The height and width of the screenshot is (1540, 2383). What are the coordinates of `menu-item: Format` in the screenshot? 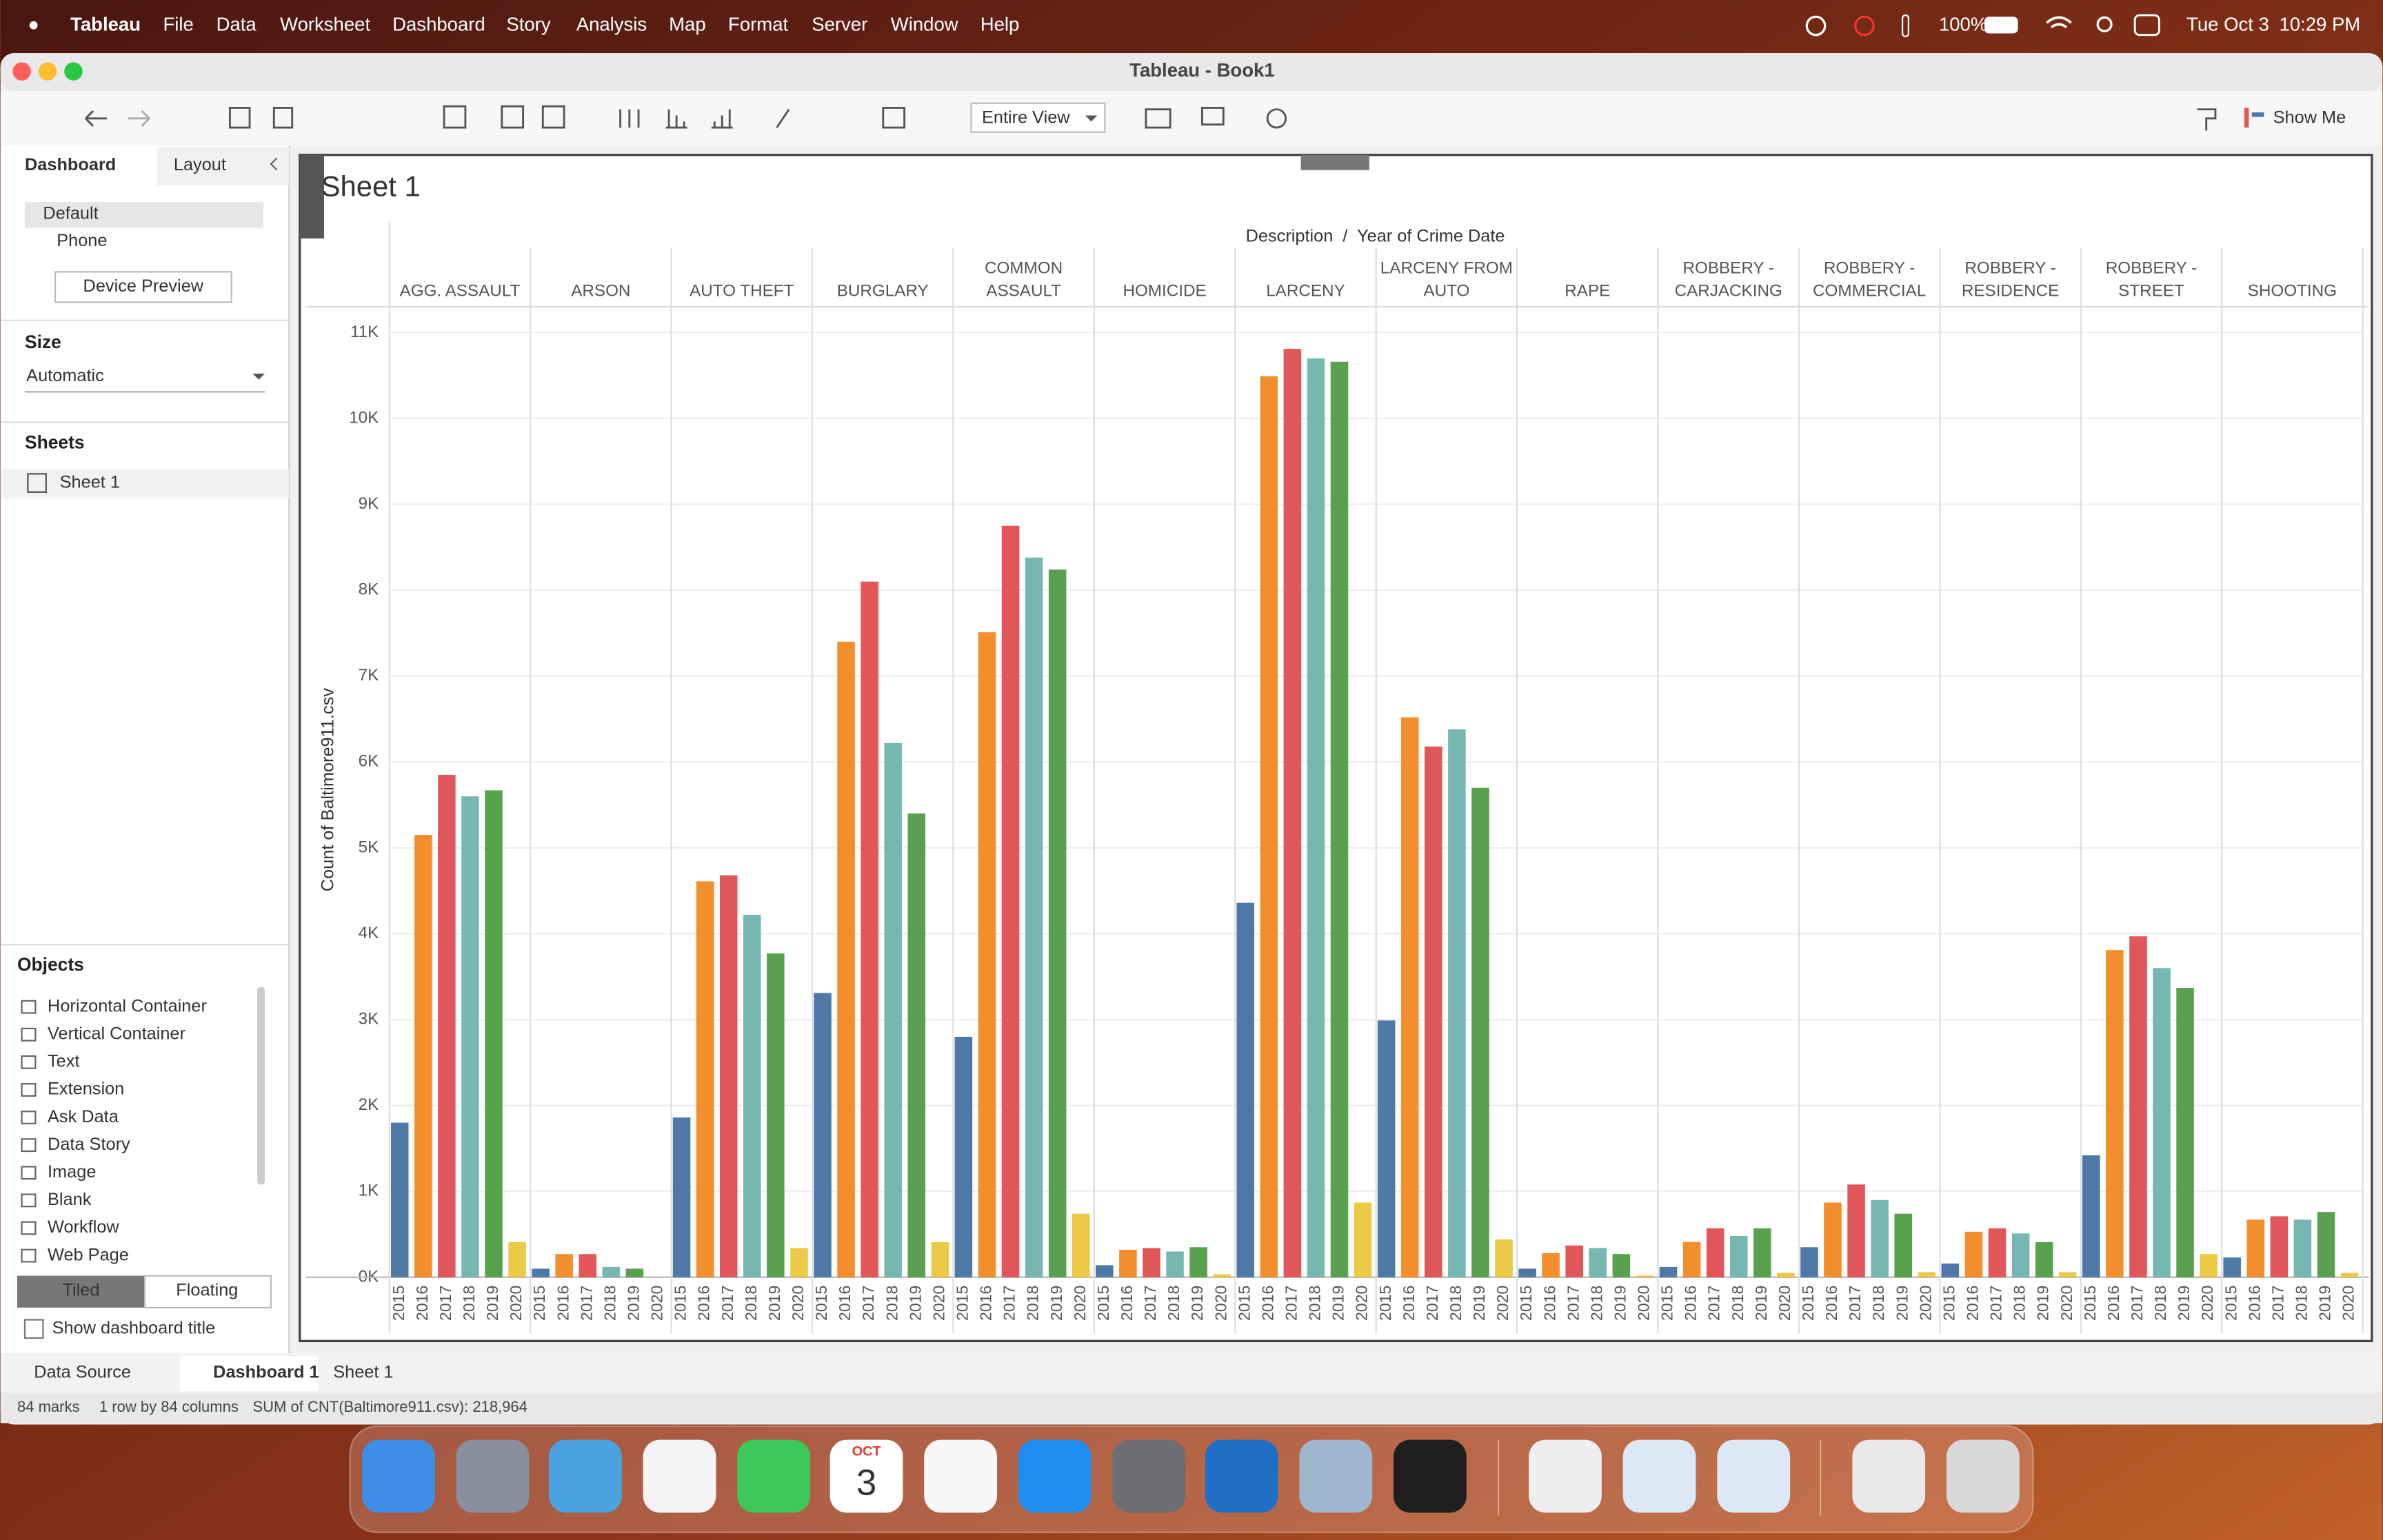 It's located at (758, 25).